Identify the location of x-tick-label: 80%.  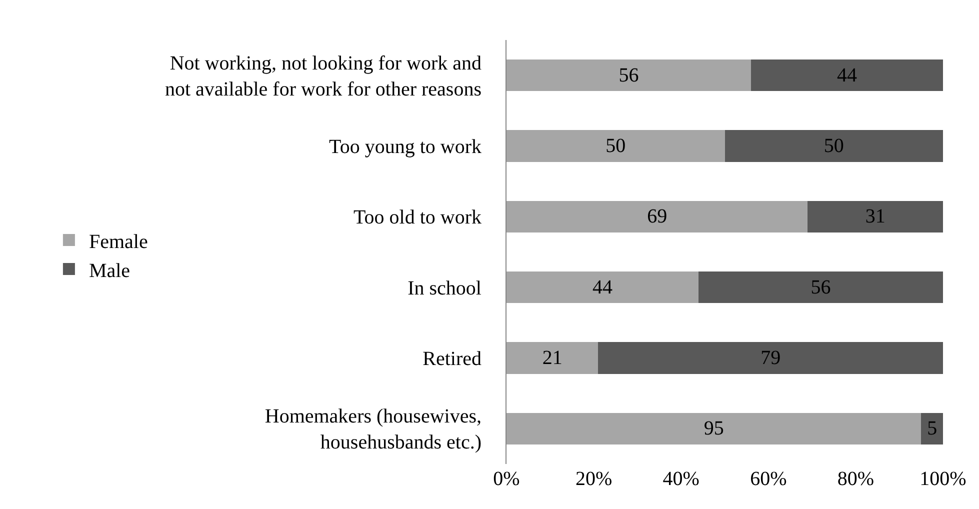
(855, 479).